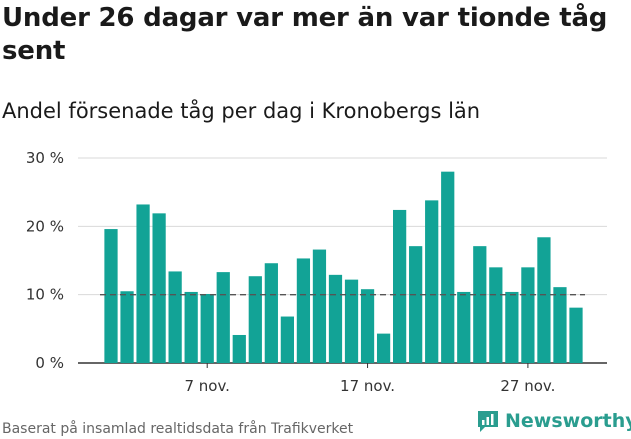 The height and width of the screenshot is (439, 631). What do you see at coordinates (45, 226) in the screenshot?
I see `y-tick-label: 20 %` at bounding box center [45, 226].